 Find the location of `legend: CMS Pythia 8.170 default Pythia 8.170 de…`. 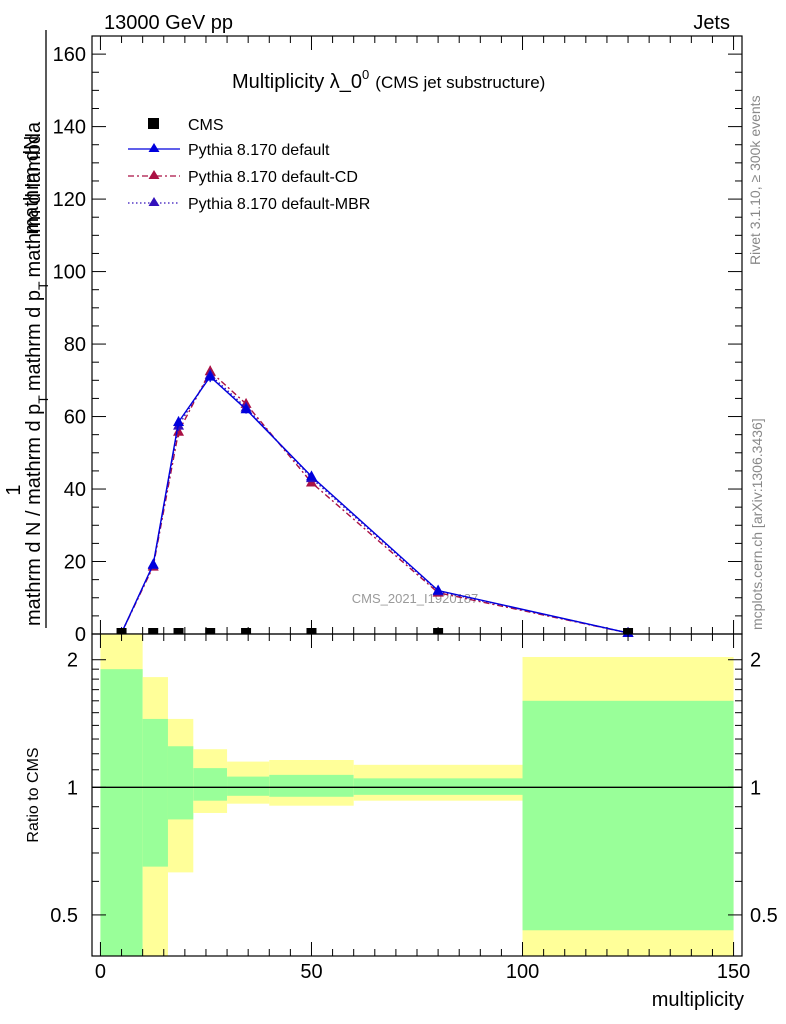

legend: CMS Pythia 8.170 default Pythia 8.170 de… is located at coordinates (249, 165).